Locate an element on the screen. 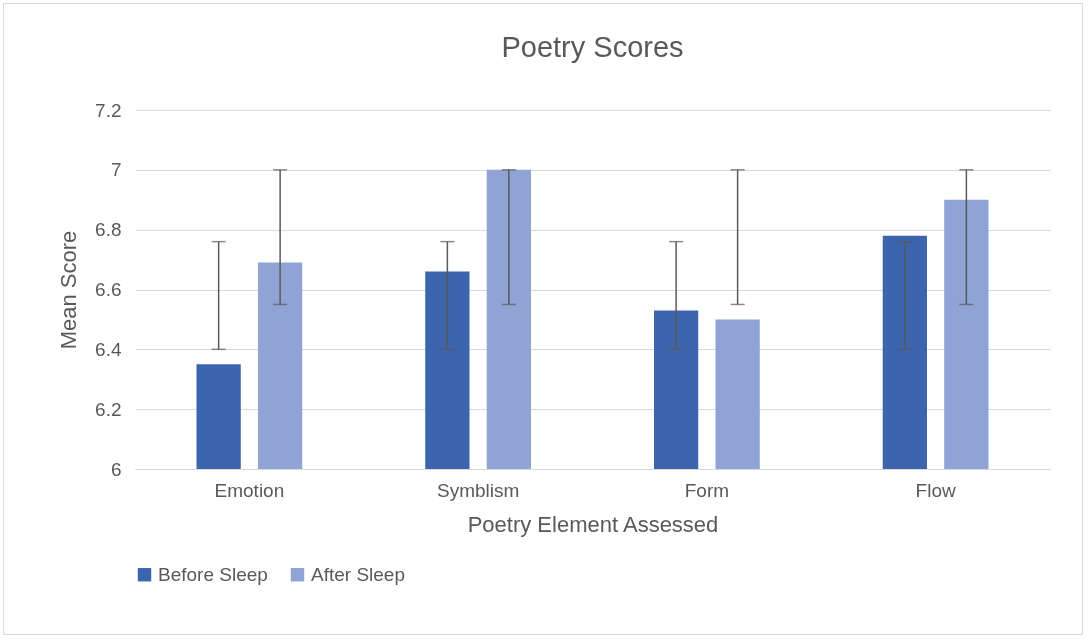 The width and height of the screenshot is (1090, 641). x-axis-title: Poetry Element Assessed is located at coordinates (593, 524).